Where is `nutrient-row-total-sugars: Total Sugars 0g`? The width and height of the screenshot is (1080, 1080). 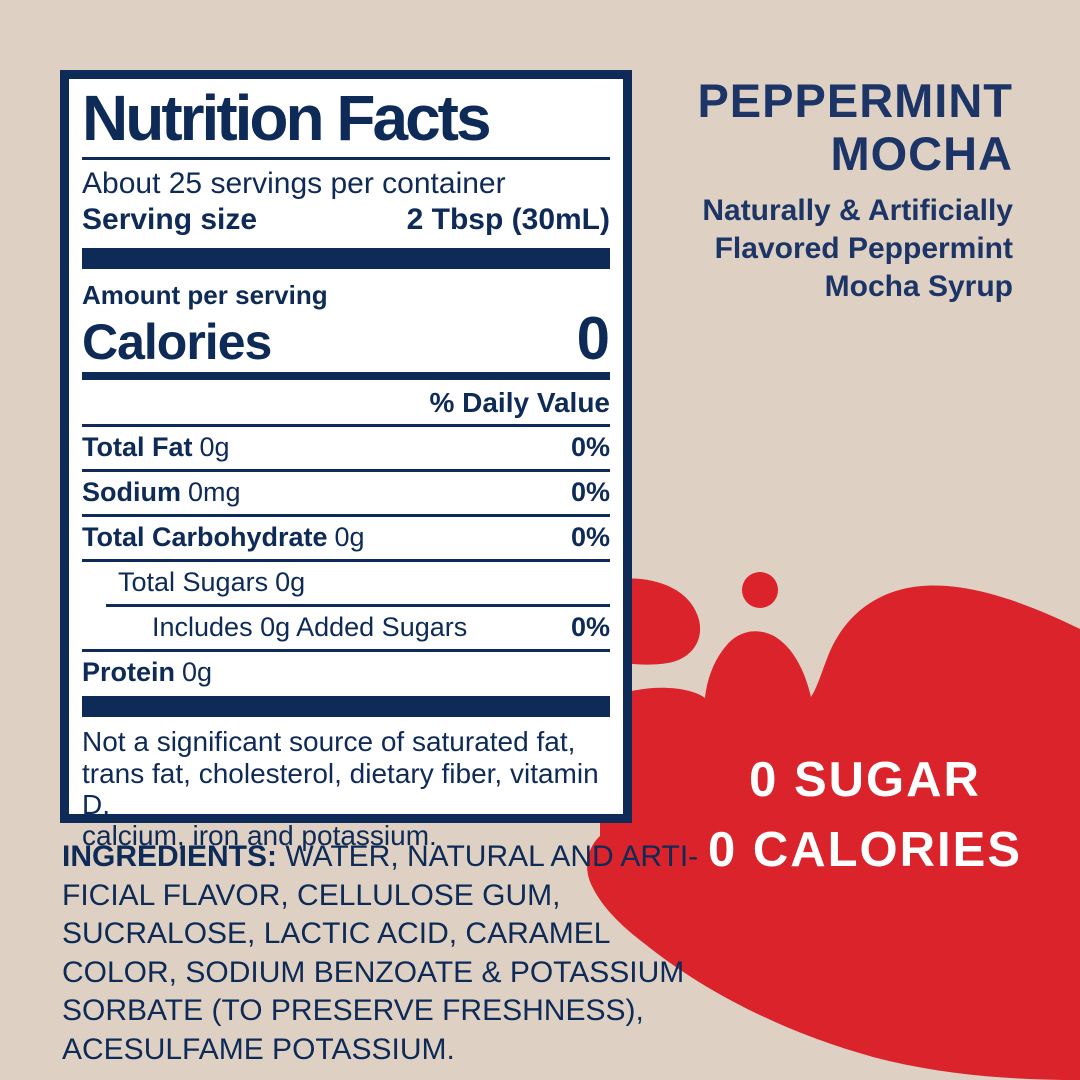 nutrient-row-total-sugars: Total Sugars 0g is located at coordinates (346, 583).